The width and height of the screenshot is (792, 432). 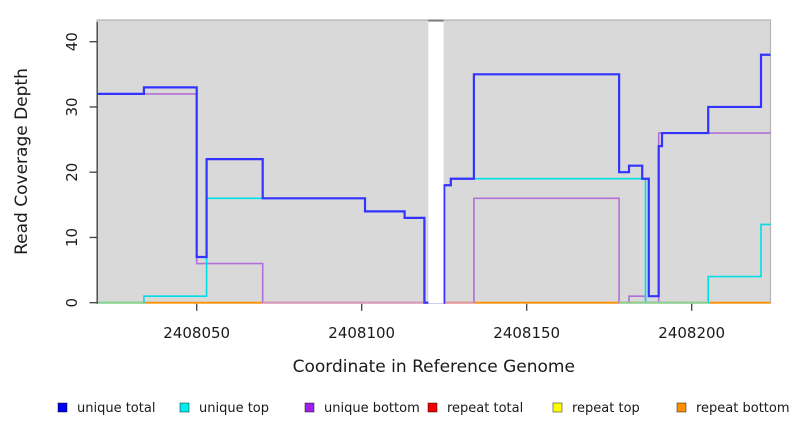 What do you see at coordinates (309, 407) in the screenshot?
I see `legend-swatch-unique-bottom` at bounding box center [309, 407].